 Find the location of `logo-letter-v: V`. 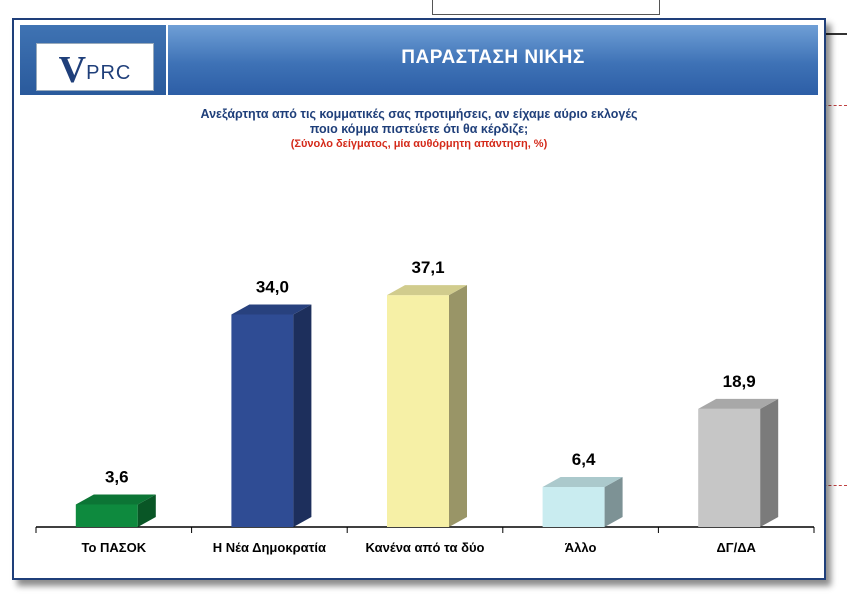

logo-letter-v: V is located at coordinates (72, 70).